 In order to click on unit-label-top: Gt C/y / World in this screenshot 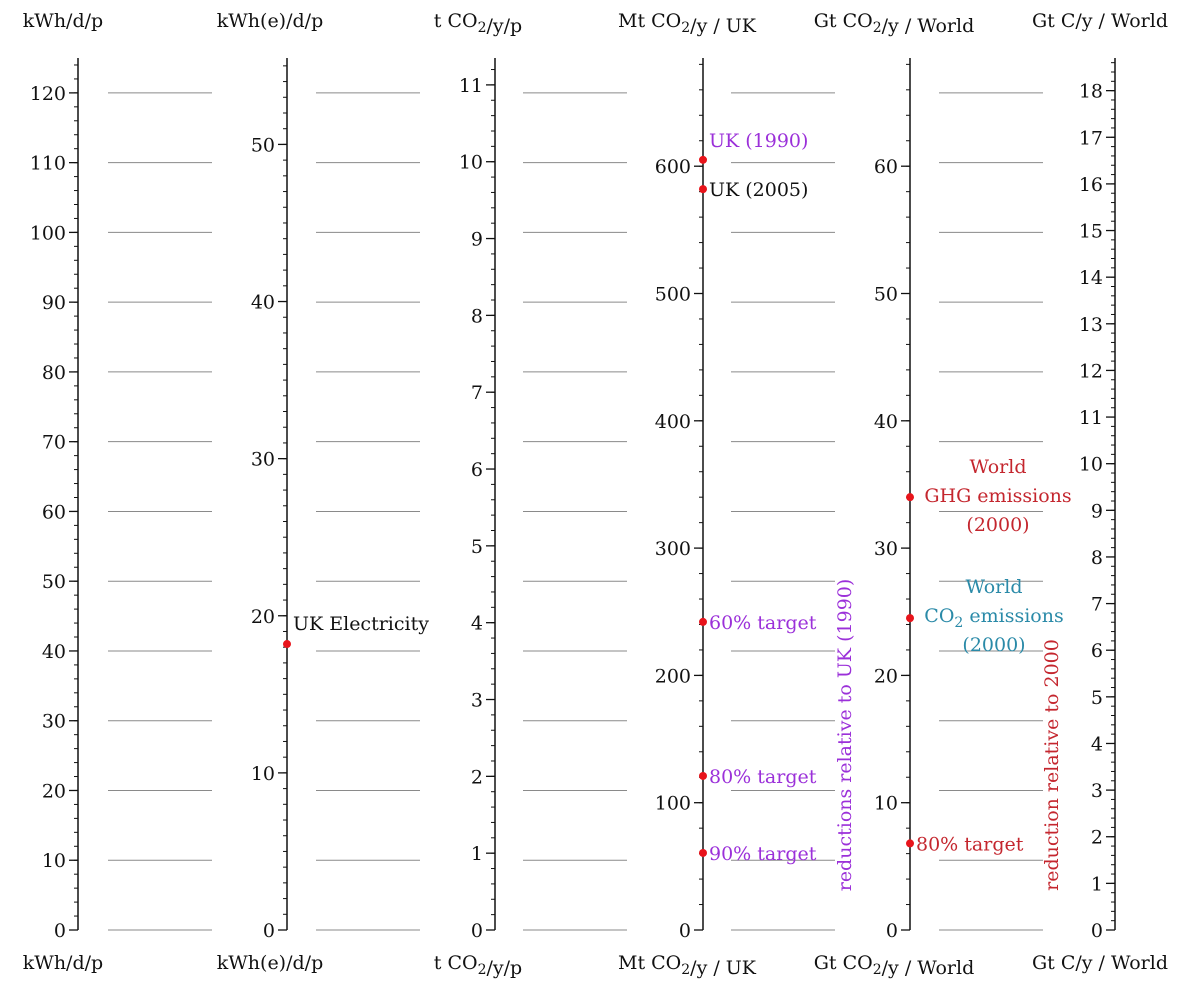, I will do `click(1100, 21)`.